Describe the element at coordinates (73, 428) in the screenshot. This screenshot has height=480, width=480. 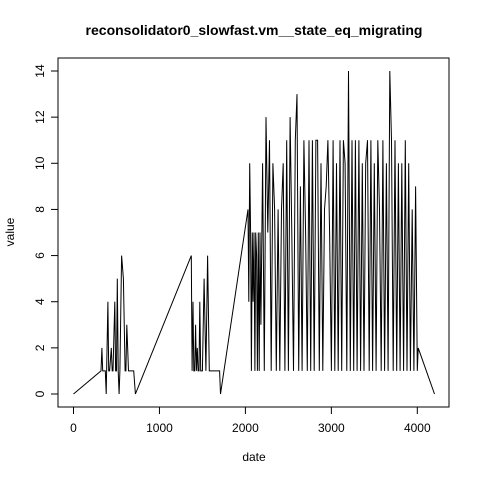
I see `x-tick-label: 0` at that location.